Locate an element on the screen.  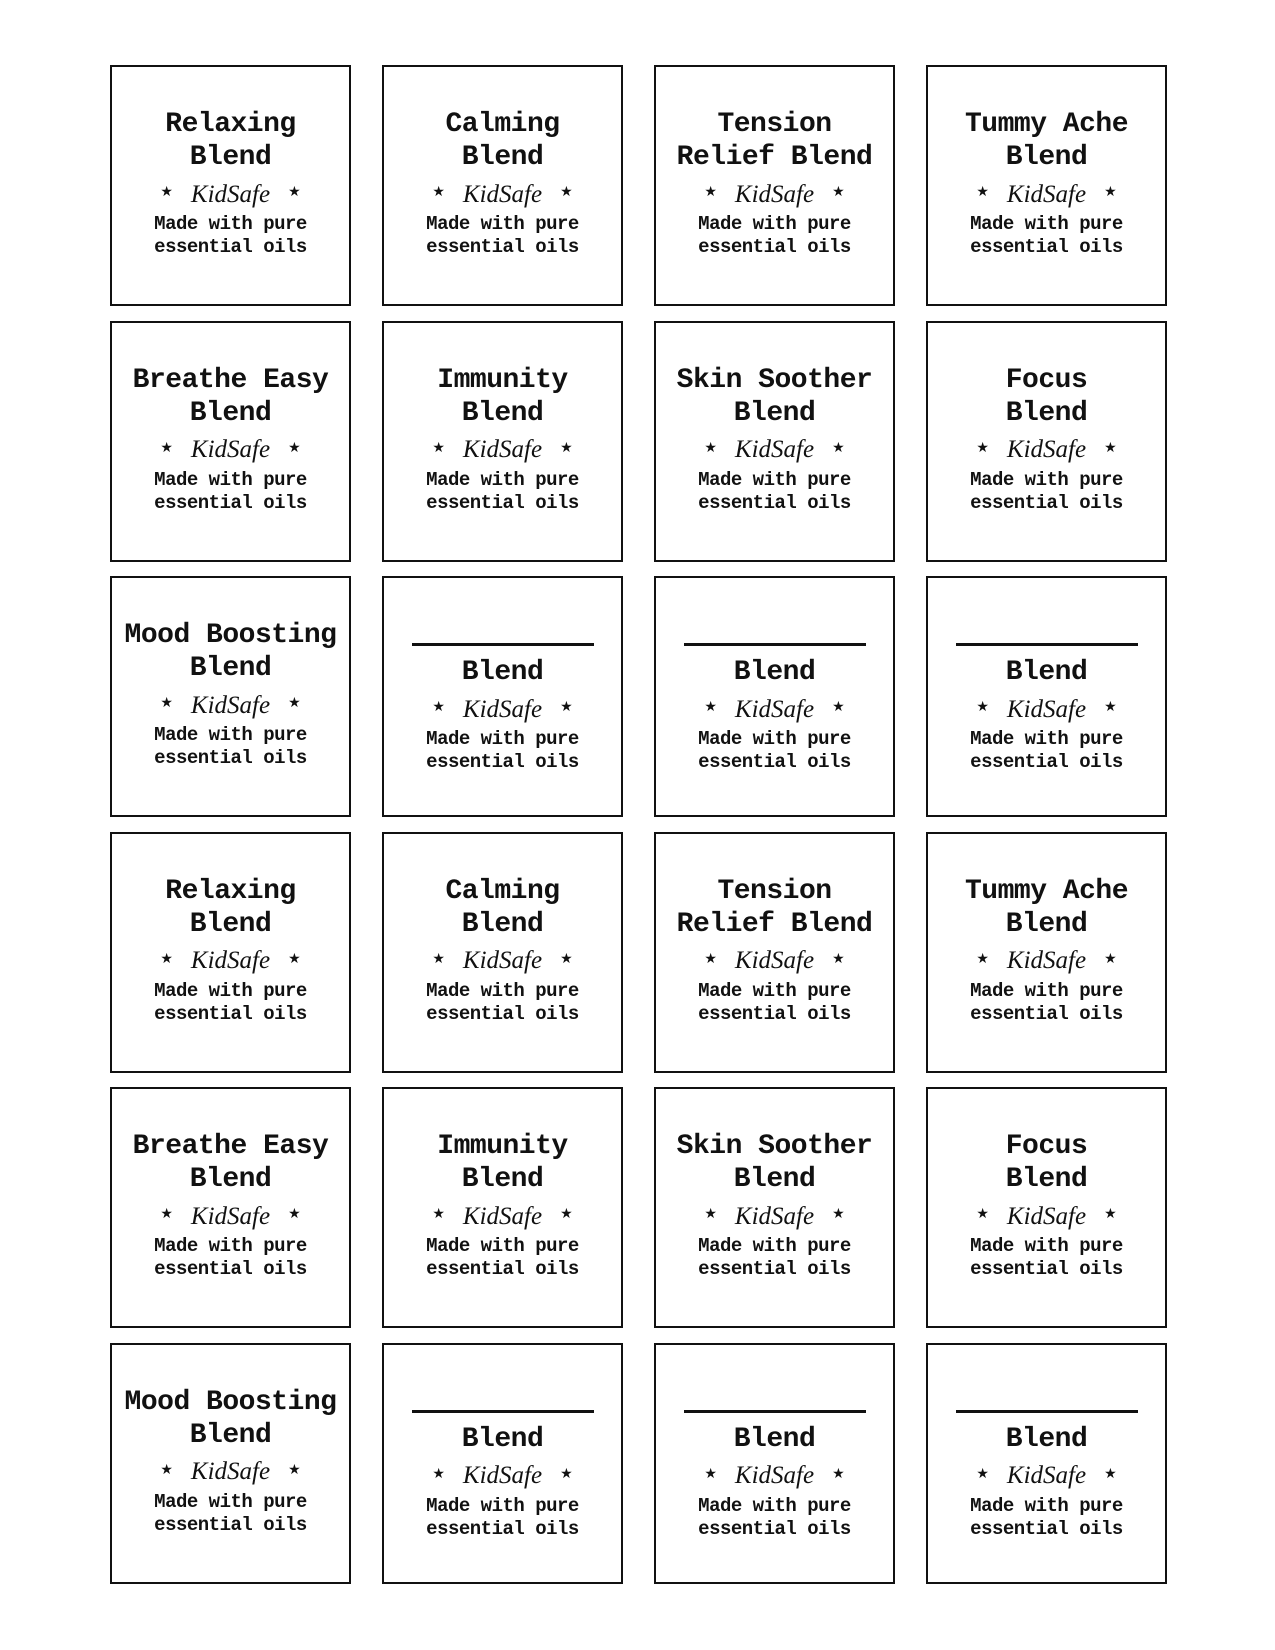
blend-title-line1: Tension is located at coordinates (774, 891).